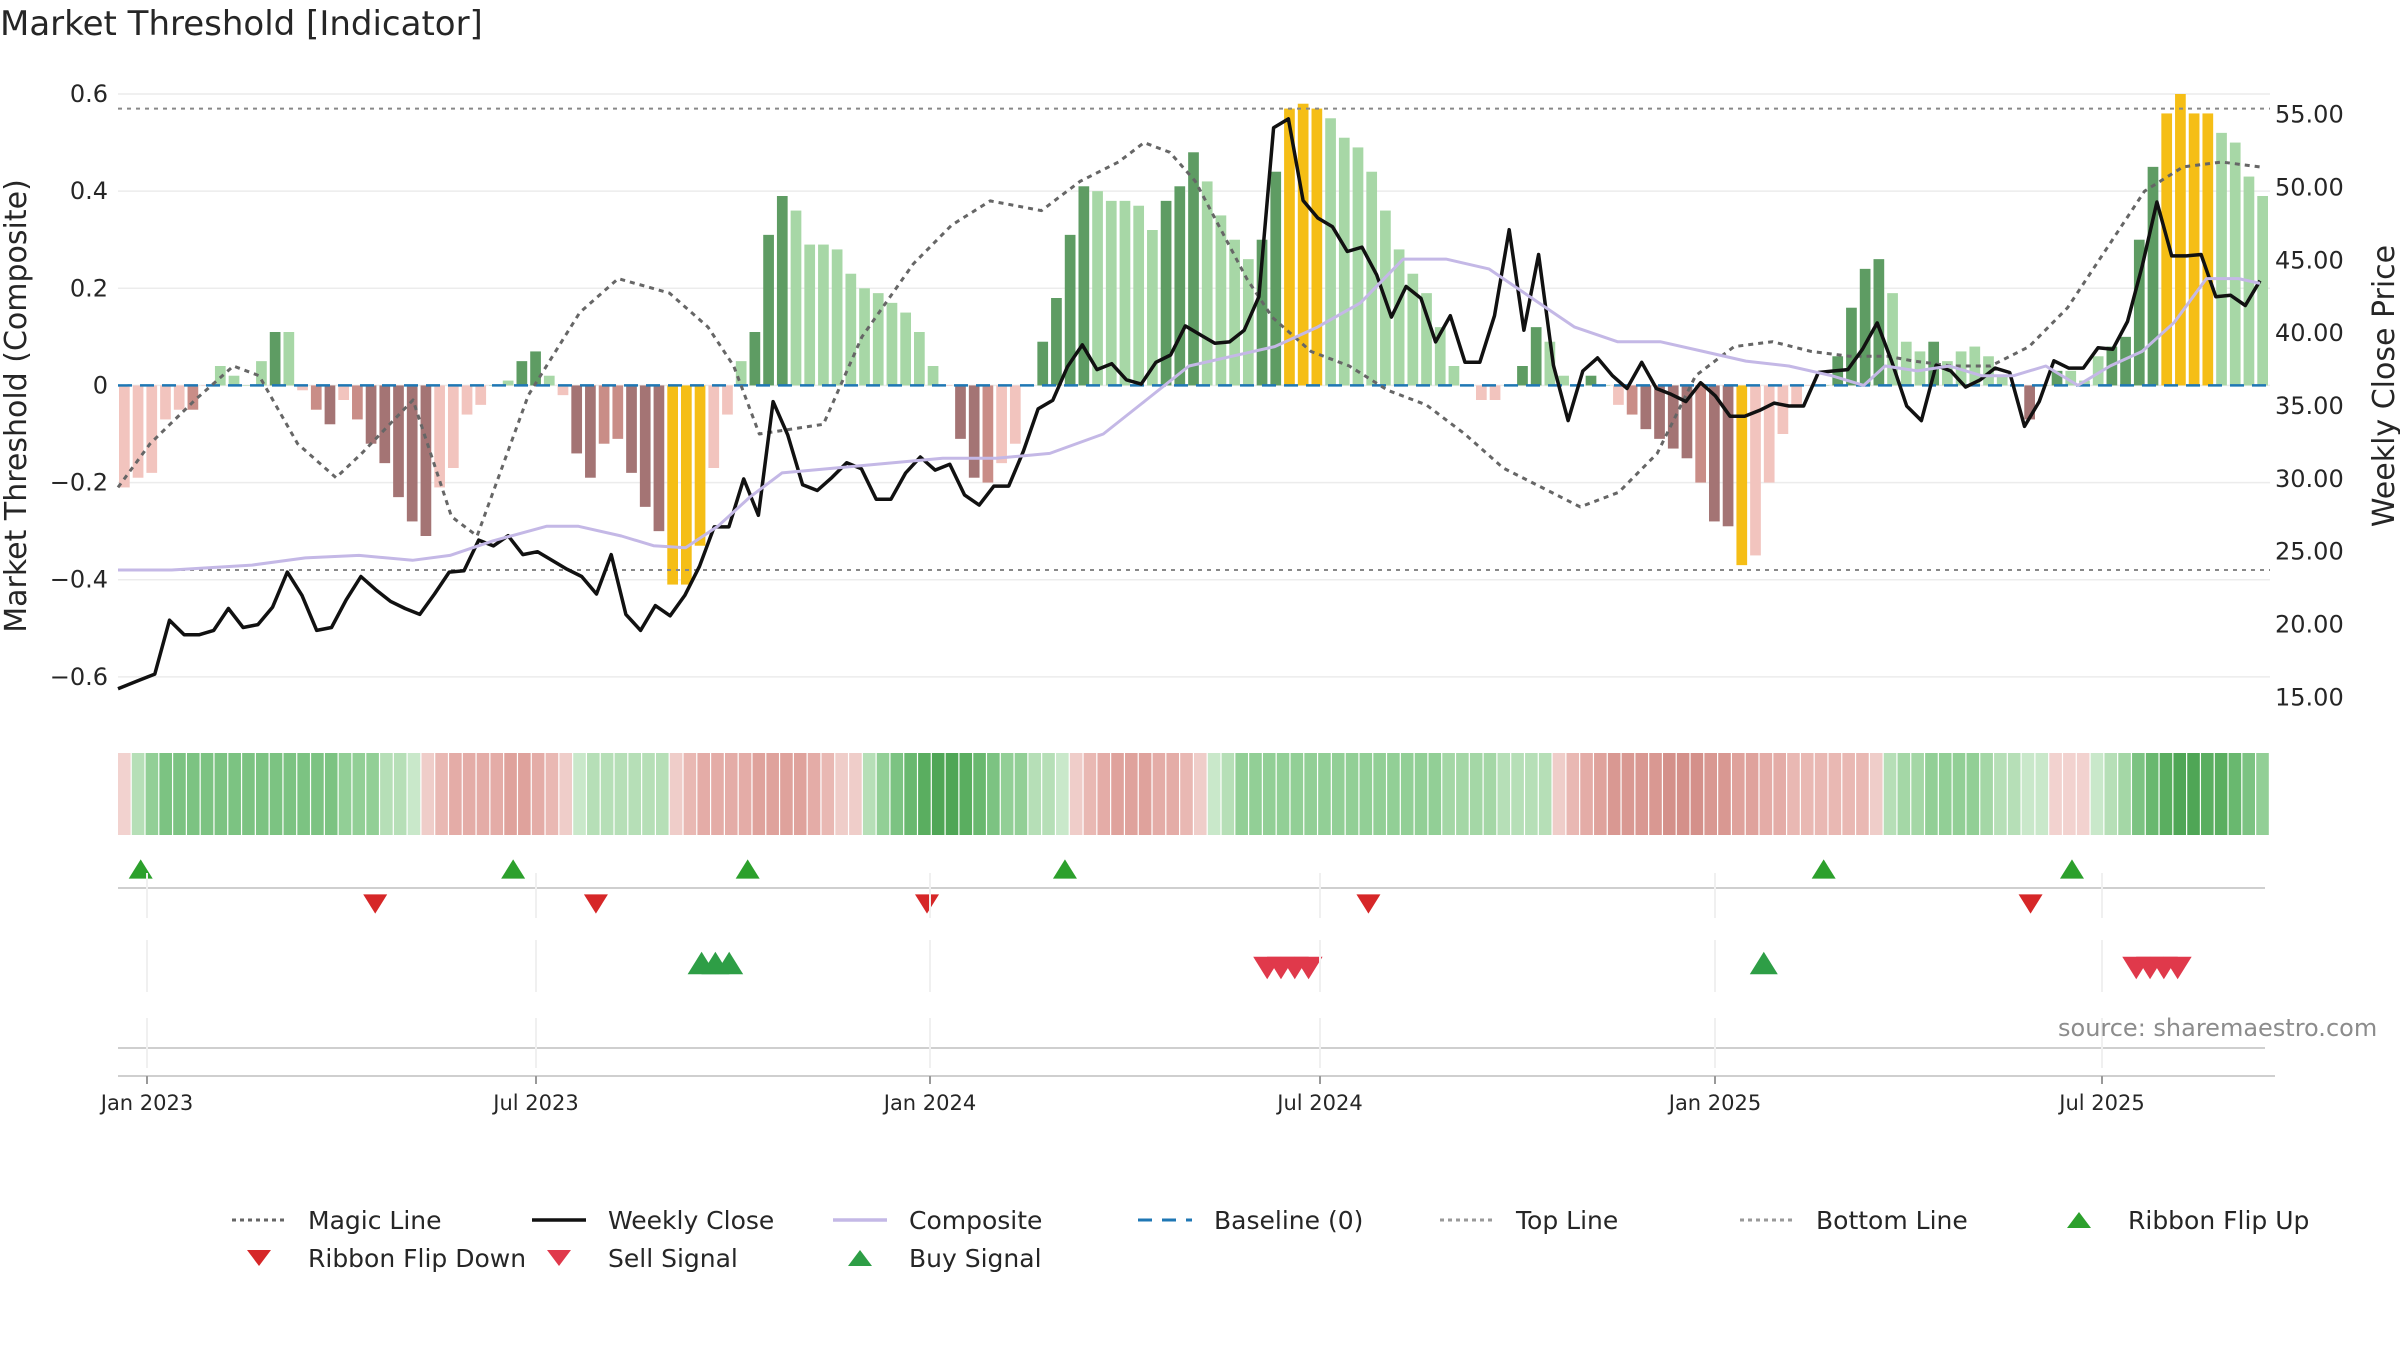 The width and height of the screenshot is (2400, 1350). Describe the element at coordinates (513, 869) in the screenshot. I see `ribbon-flip-up-marker` at that location.